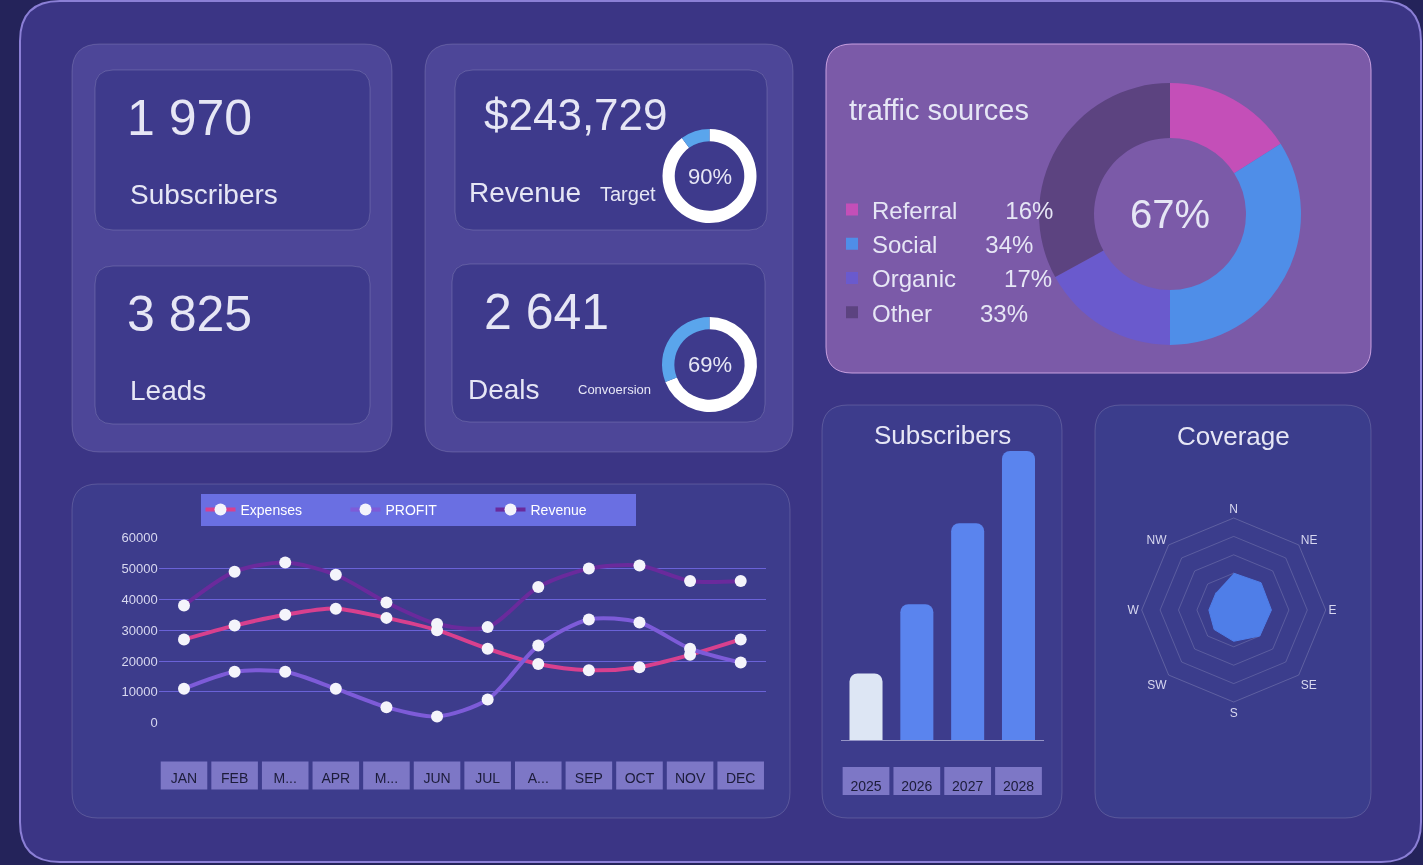 The height and width of the screenshot is (865, 1423). I want to click on legend-label: Social 34%, so click(953, 245).